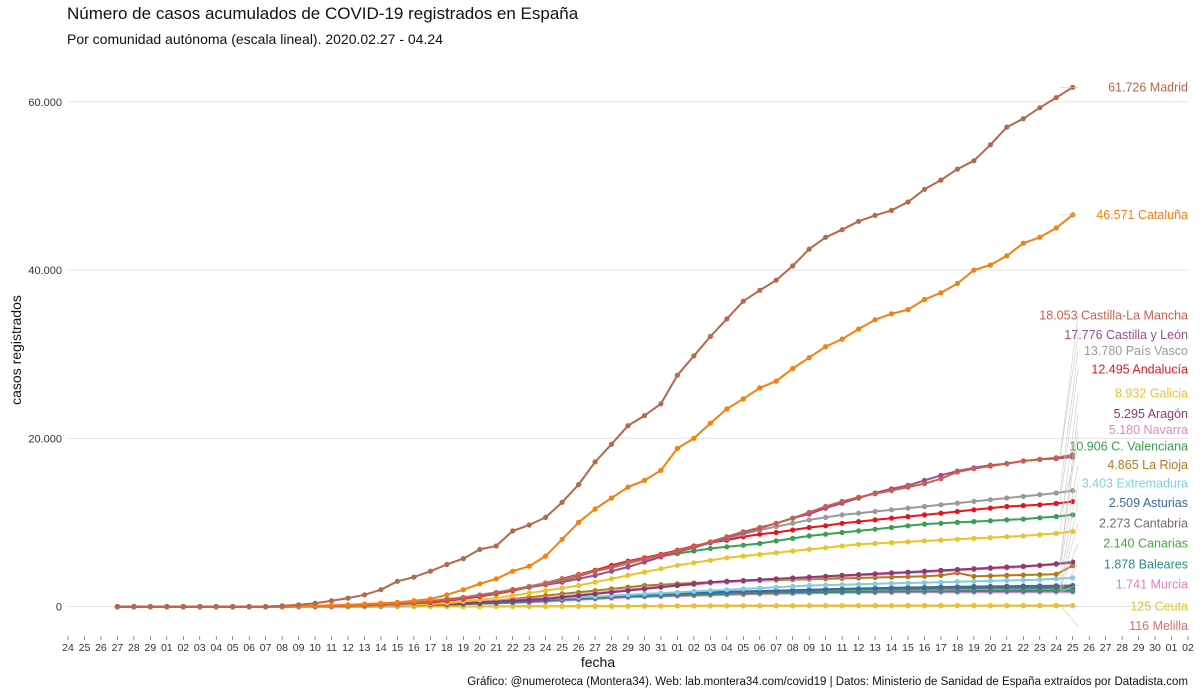 Image resolution: width=1200 pixels, height=700 pixels. I want to click on end-label-galicia: 8.932 Galicia, so click(1151, 394).